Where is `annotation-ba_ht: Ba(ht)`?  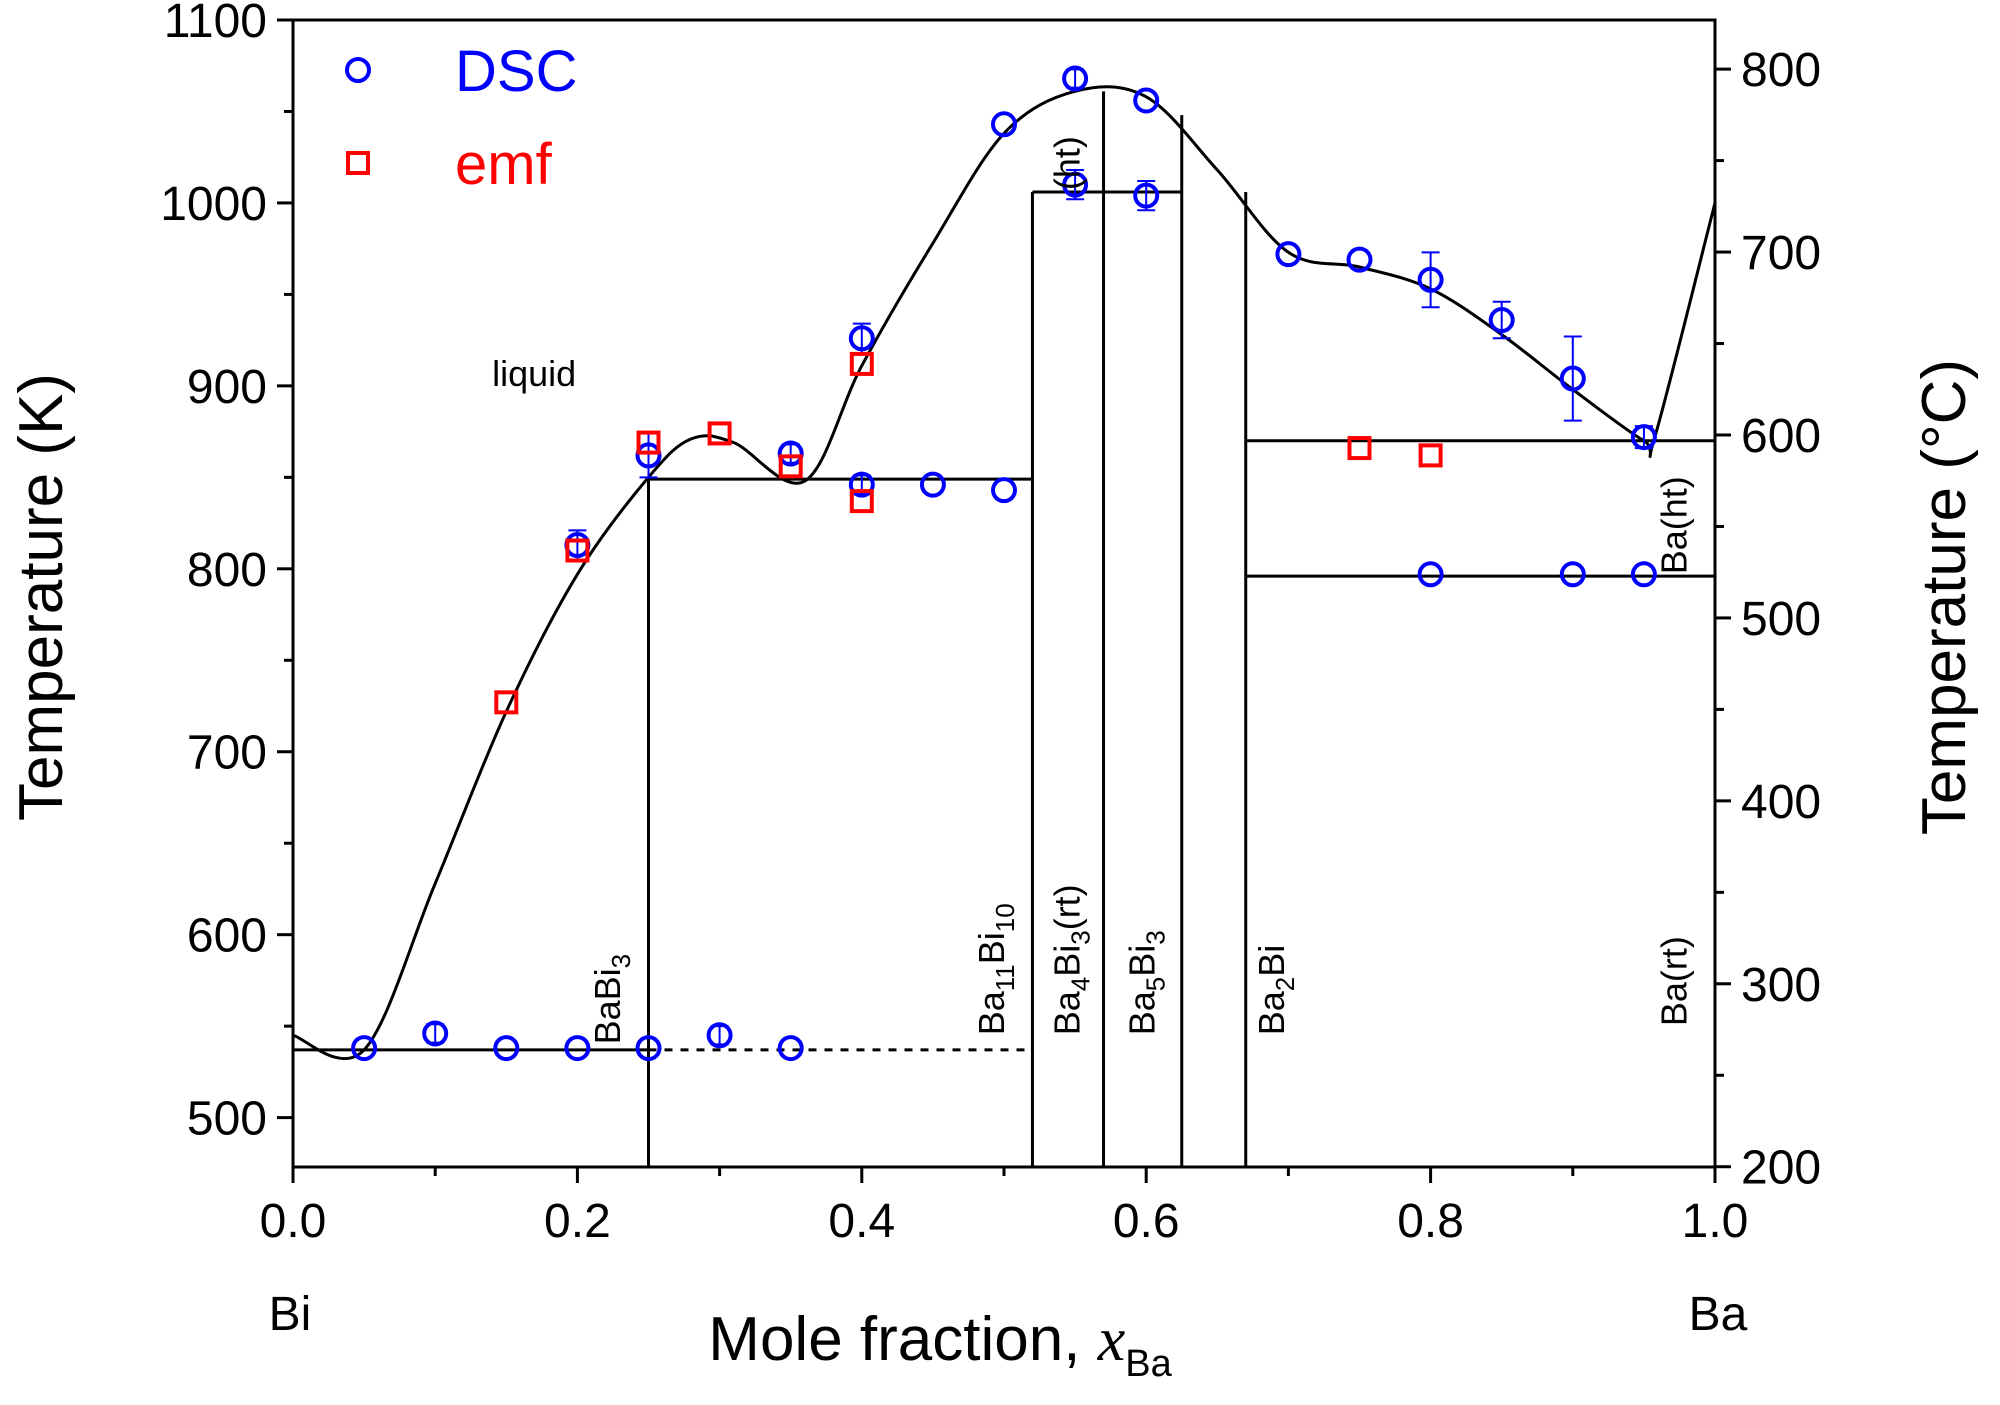 annotation-ba_ht: Ba(ht) is located at coordinates (1674, 525).